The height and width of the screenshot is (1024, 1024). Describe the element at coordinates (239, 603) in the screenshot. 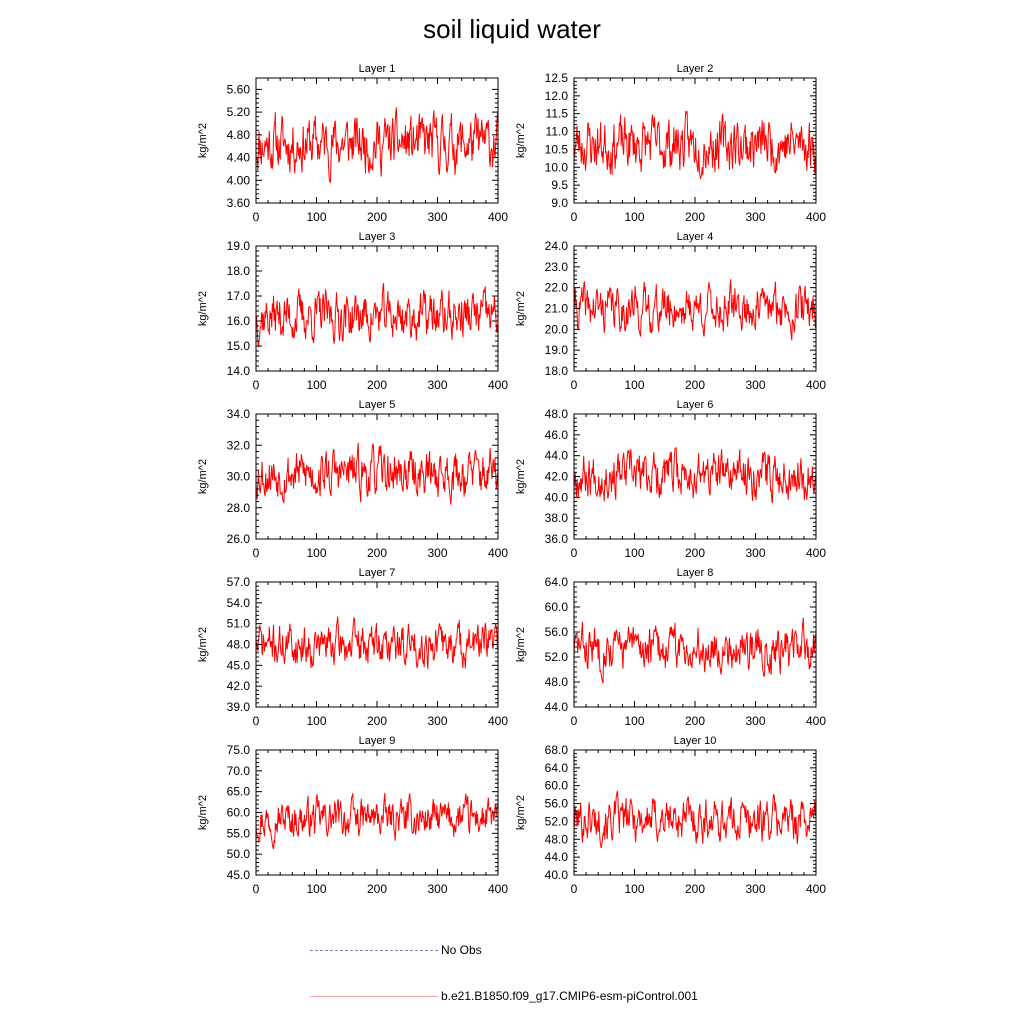

I see `y-tick-label: 54.0` at that location.